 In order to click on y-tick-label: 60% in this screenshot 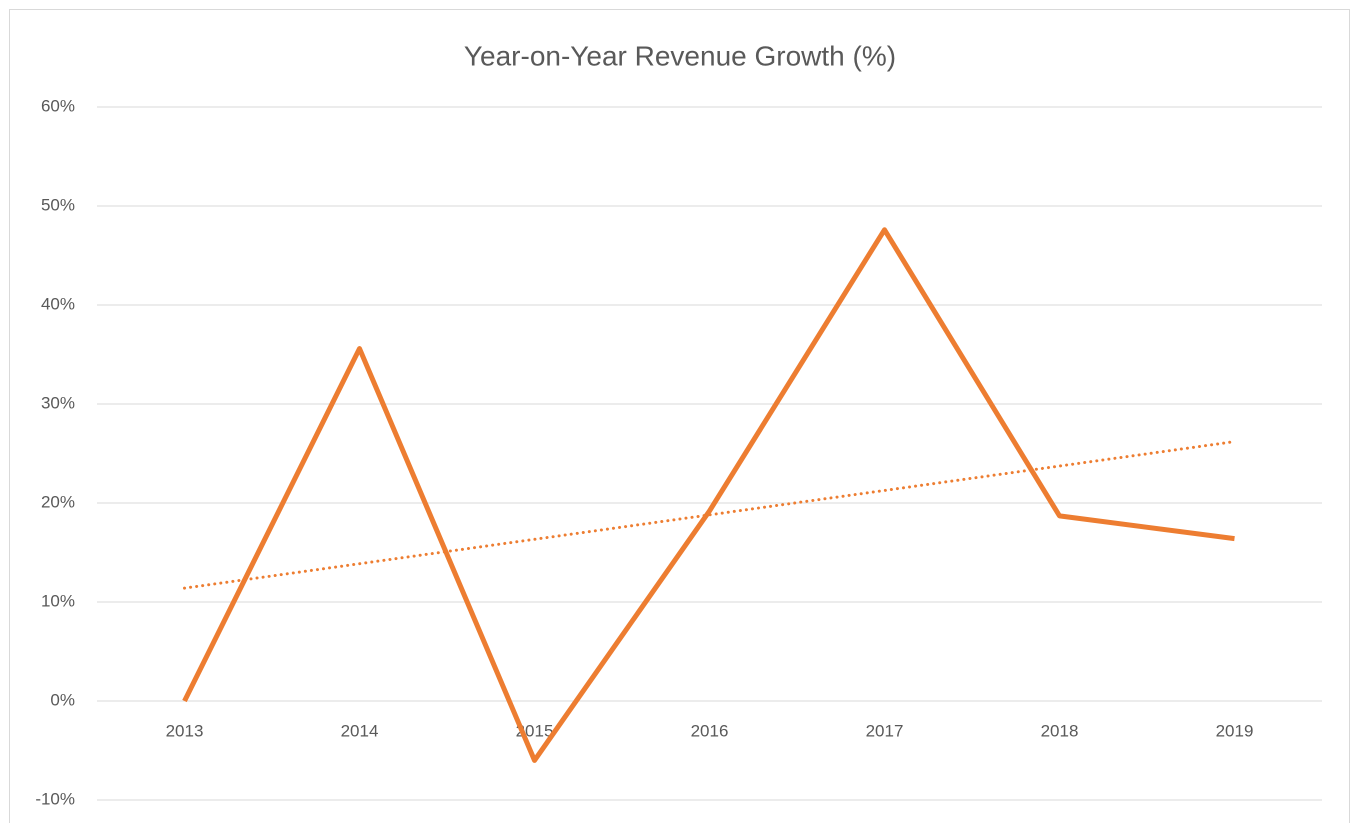, I will do `click(58, 105)`.